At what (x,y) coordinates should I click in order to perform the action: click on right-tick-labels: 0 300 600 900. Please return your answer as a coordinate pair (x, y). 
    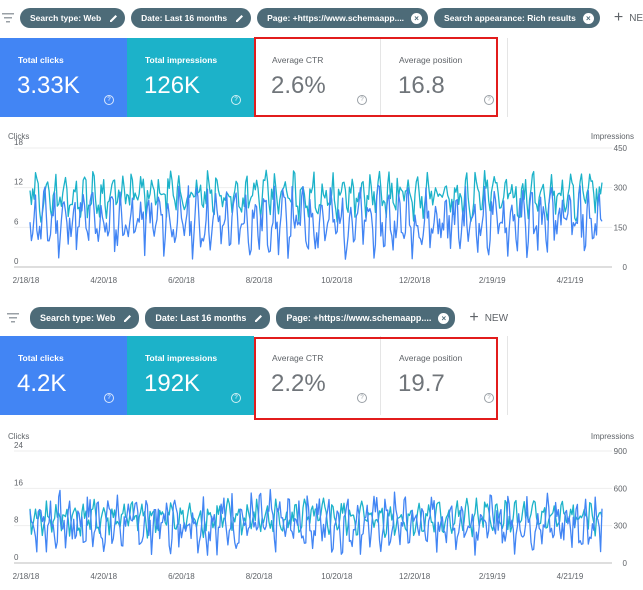
    Looking at the image, I should click on (621, 507).